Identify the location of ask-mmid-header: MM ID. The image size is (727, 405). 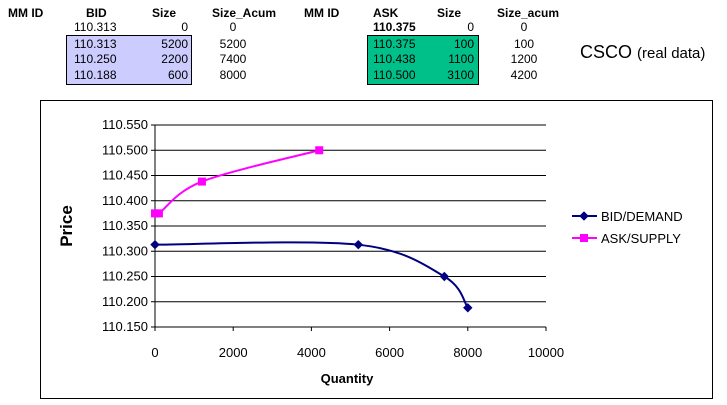
(322, 13).